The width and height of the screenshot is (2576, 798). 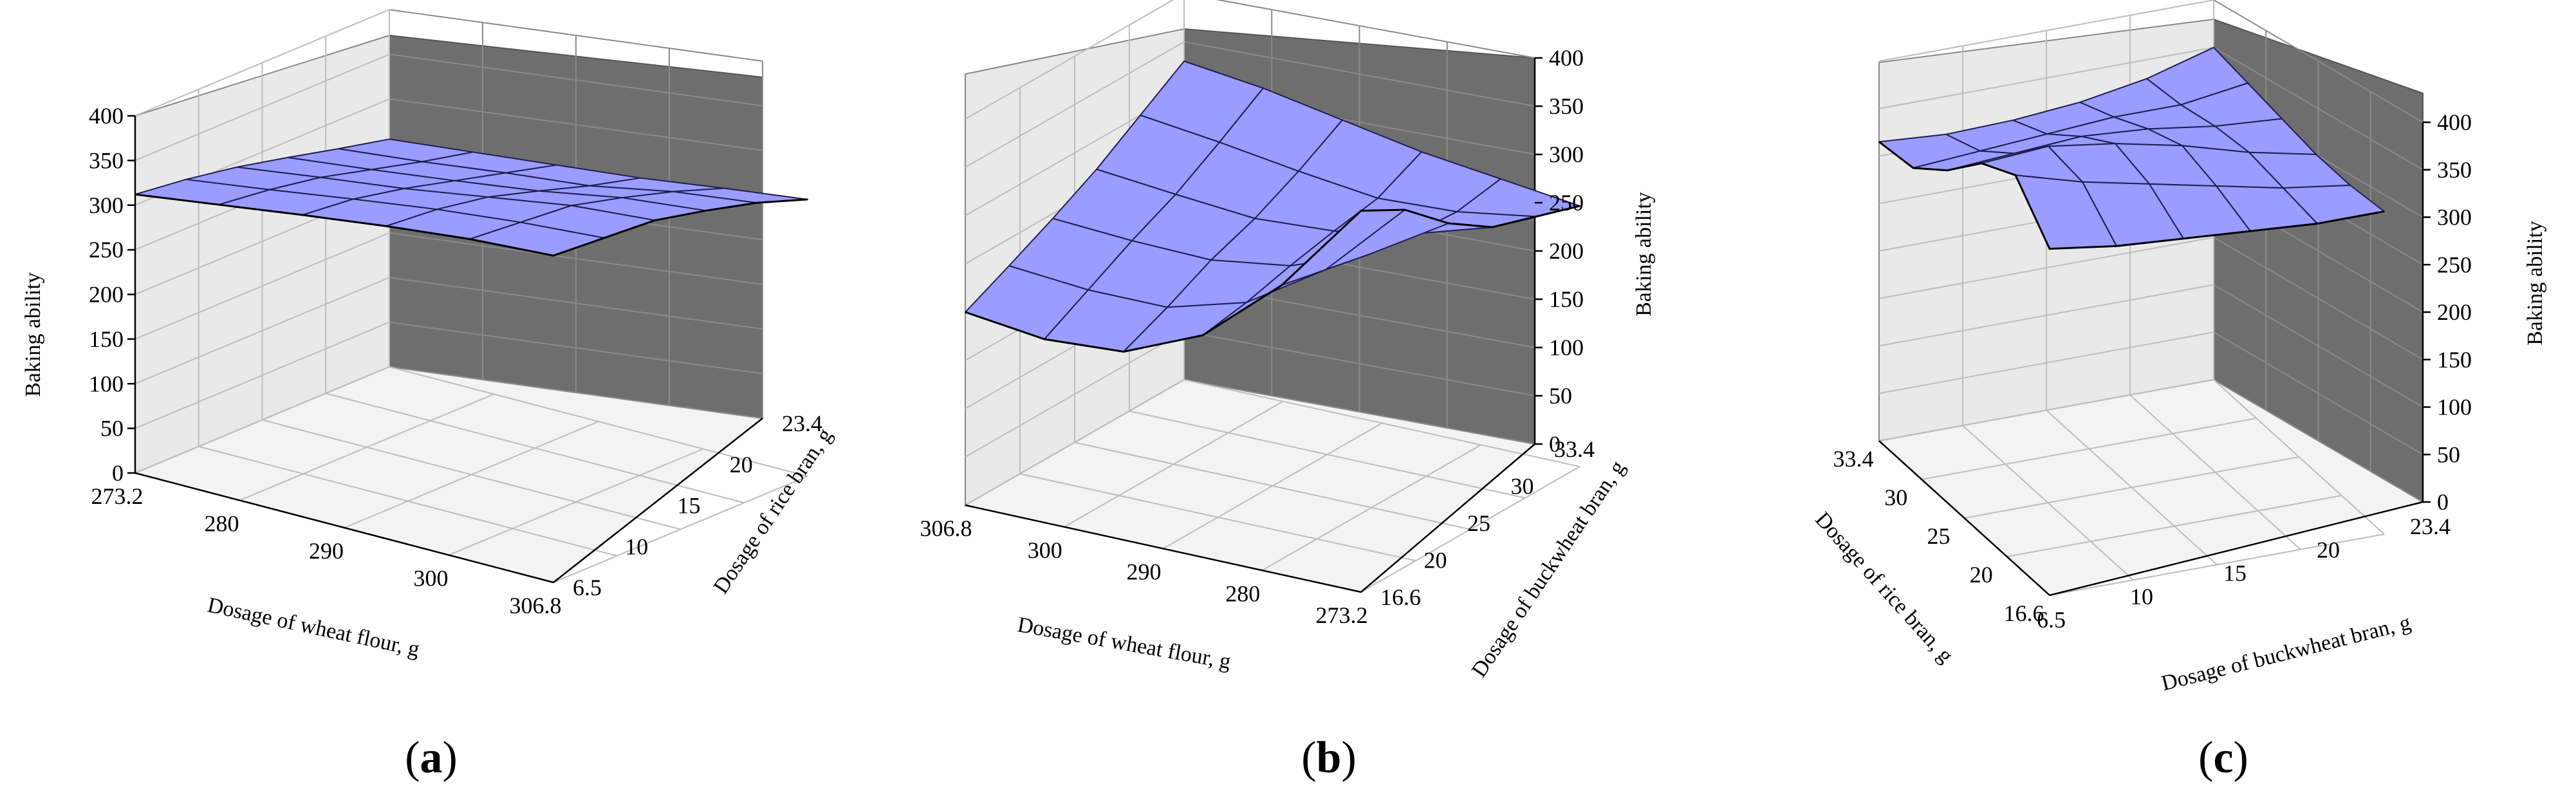 What do you see at coordinates (773, 511) in the screenshot?
I see `panel-a-y-label: Dosage of rice bran, g` at bounding box center [773, 511].